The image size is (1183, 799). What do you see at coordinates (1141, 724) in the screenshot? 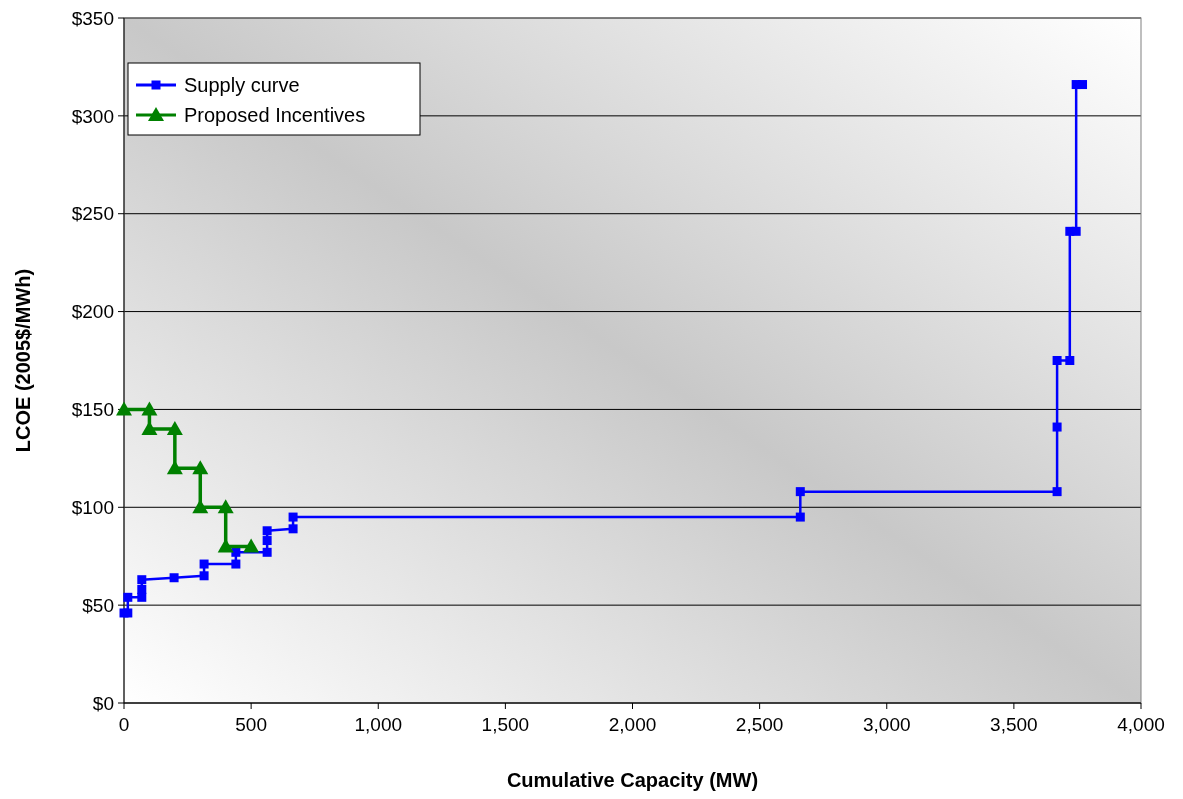
I see `x-tick-label: 4,000` at bounding box center [1141, 724].